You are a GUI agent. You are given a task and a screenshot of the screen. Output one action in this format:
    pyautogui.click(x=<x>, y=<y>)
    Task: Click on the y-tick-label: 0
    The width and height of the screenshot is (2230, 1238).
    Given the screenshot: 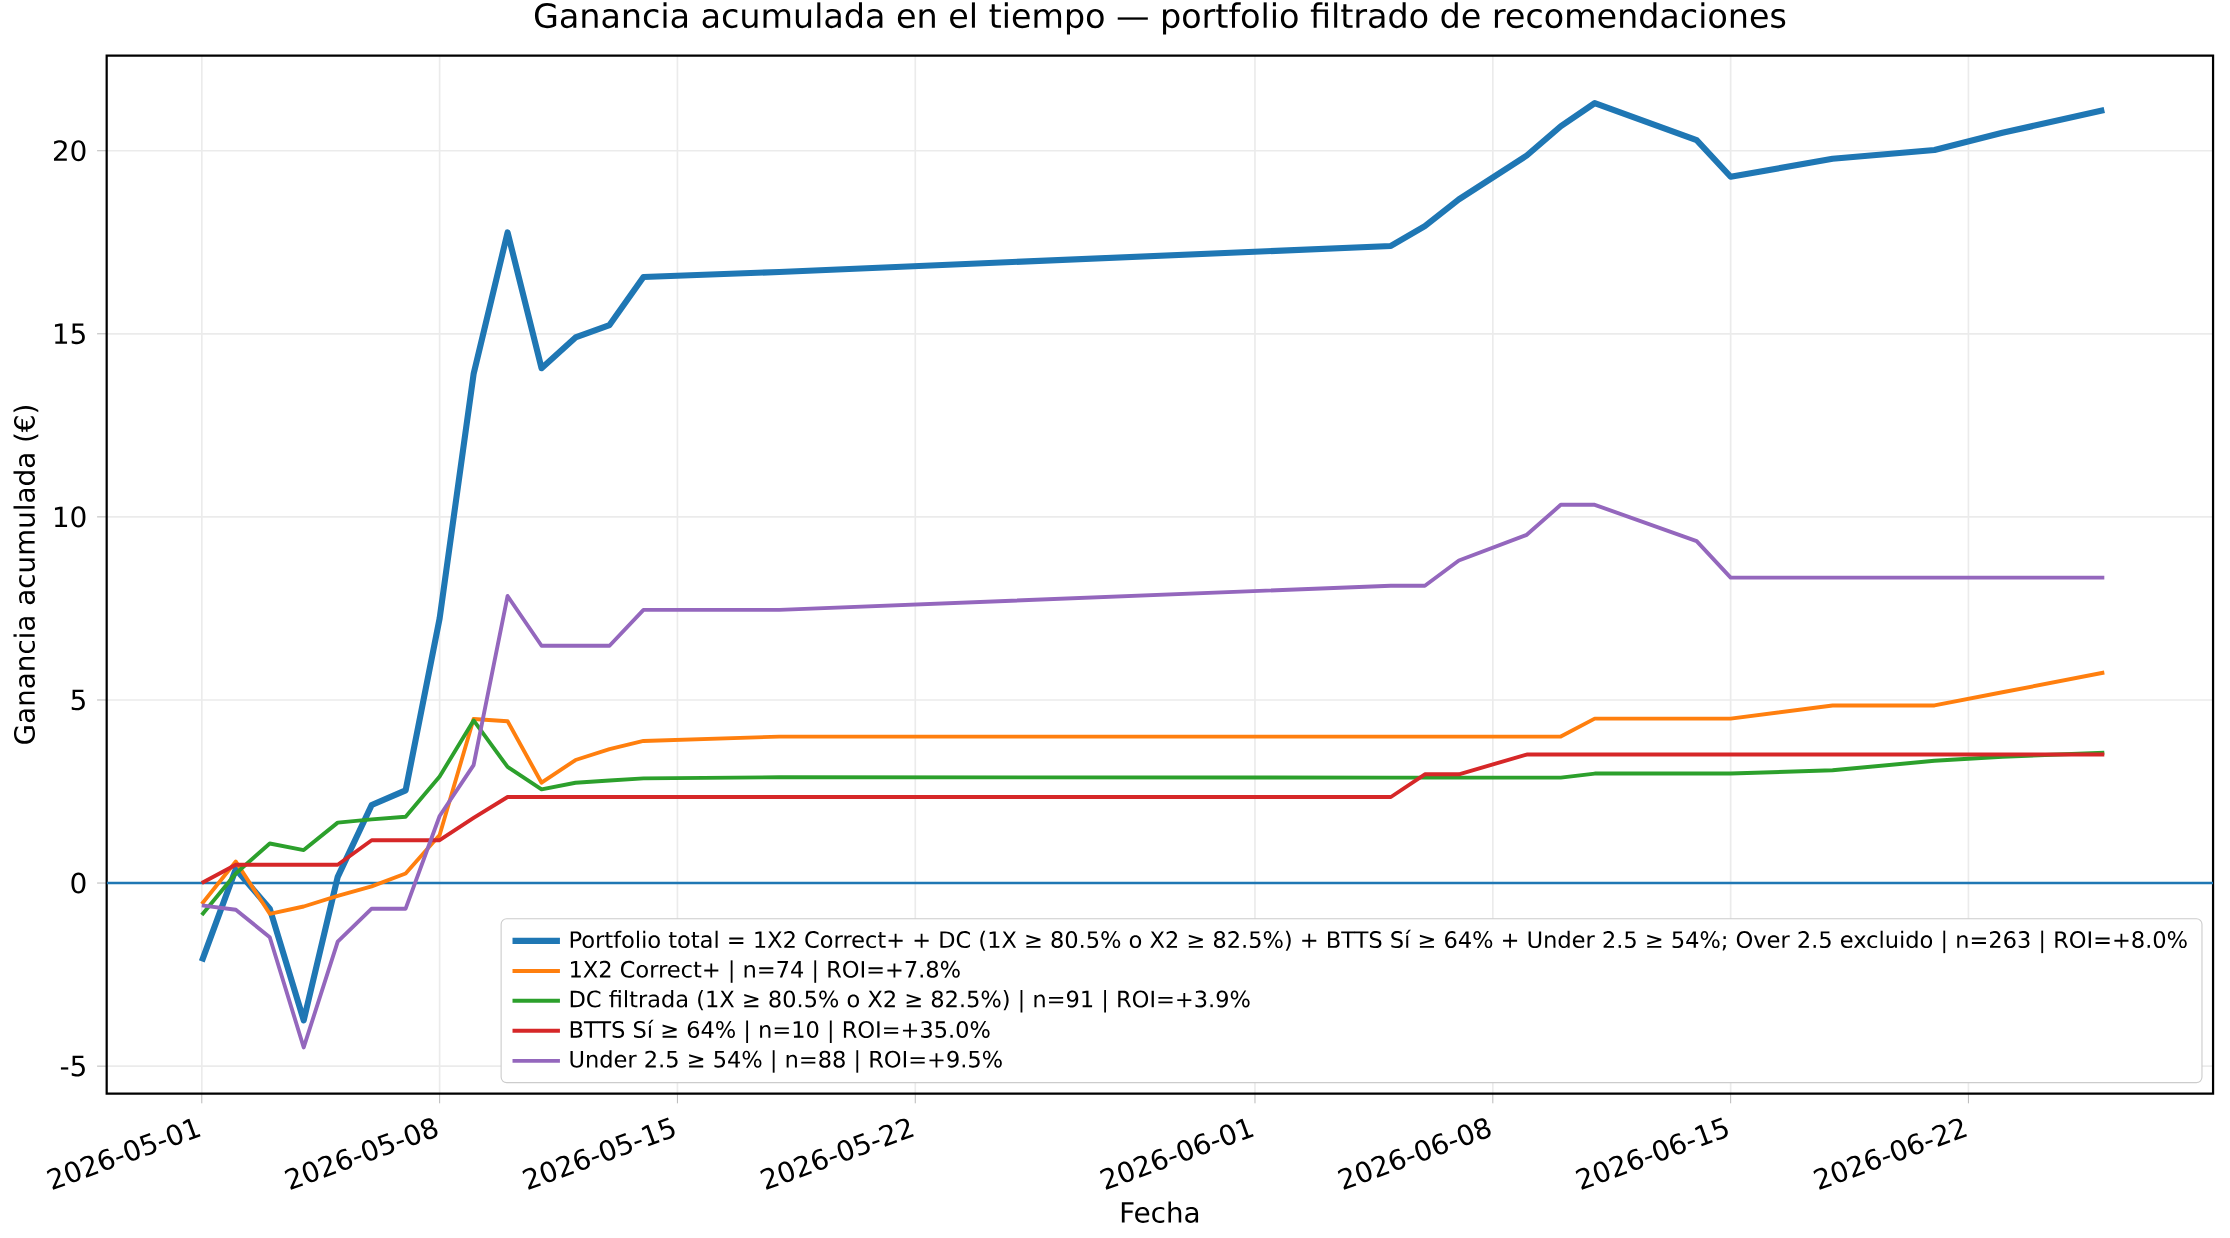 What is the action you would take?
    pyautogui.click(x=78, y=883)
    